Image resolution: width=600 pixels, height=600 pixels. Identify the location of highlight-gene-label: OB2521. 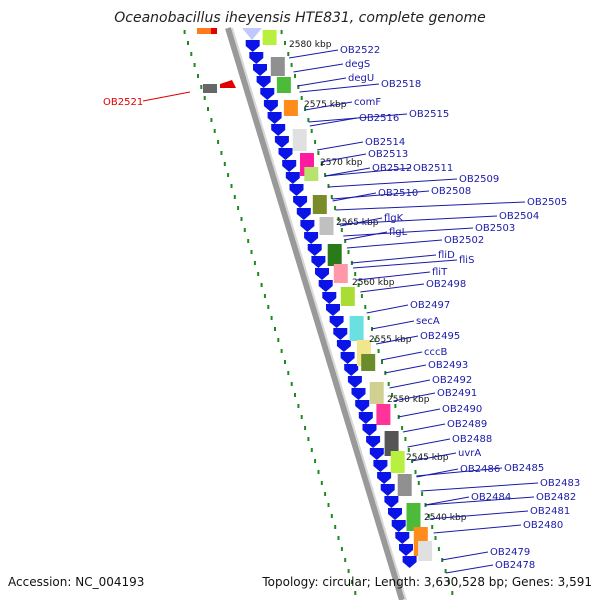
(123, 102).